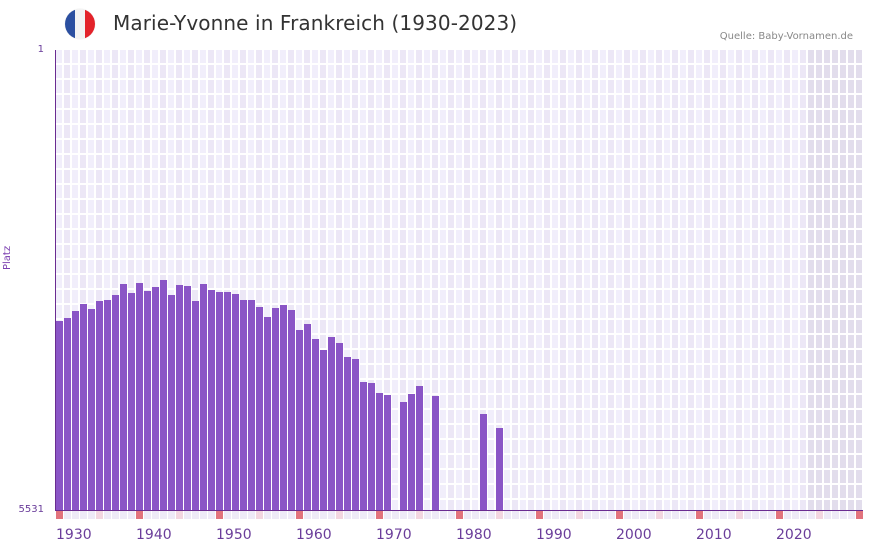 Image resolution: width=873 pixels, height=552 pixels. I want to click on bar-1937, so click(115, 402).